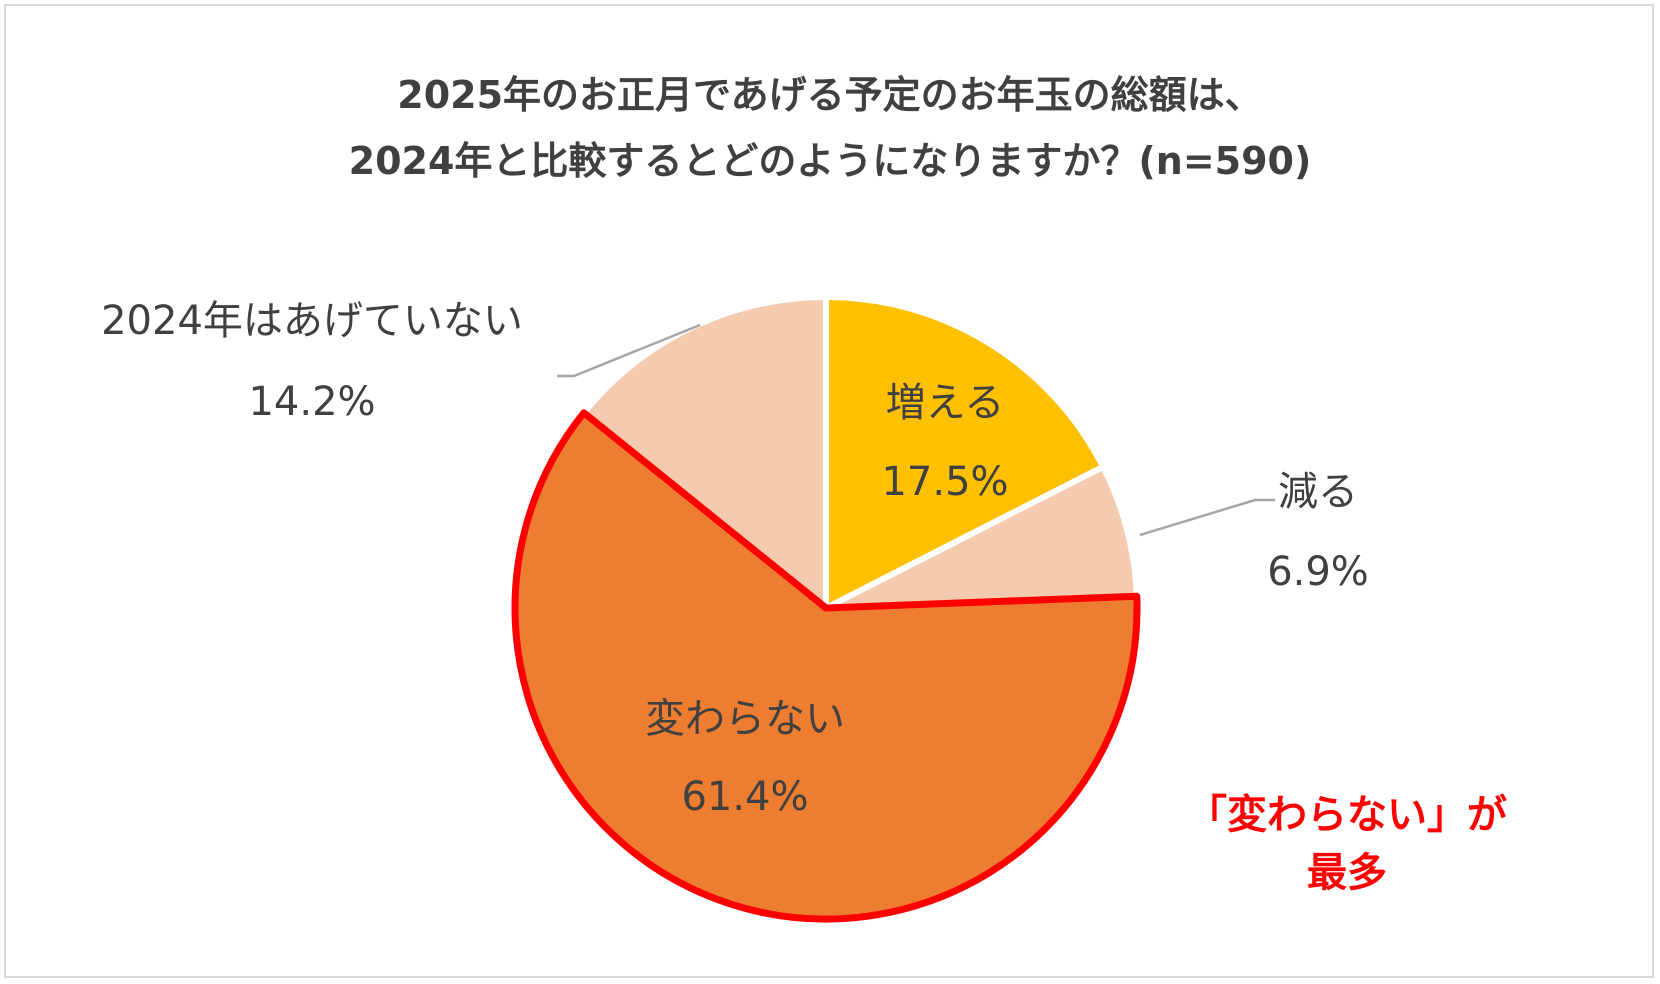 The image size is (1660, 984). Describe the element at coordinates (965, 452) in the screenshot. I see `pie-slice-increase` at that location.